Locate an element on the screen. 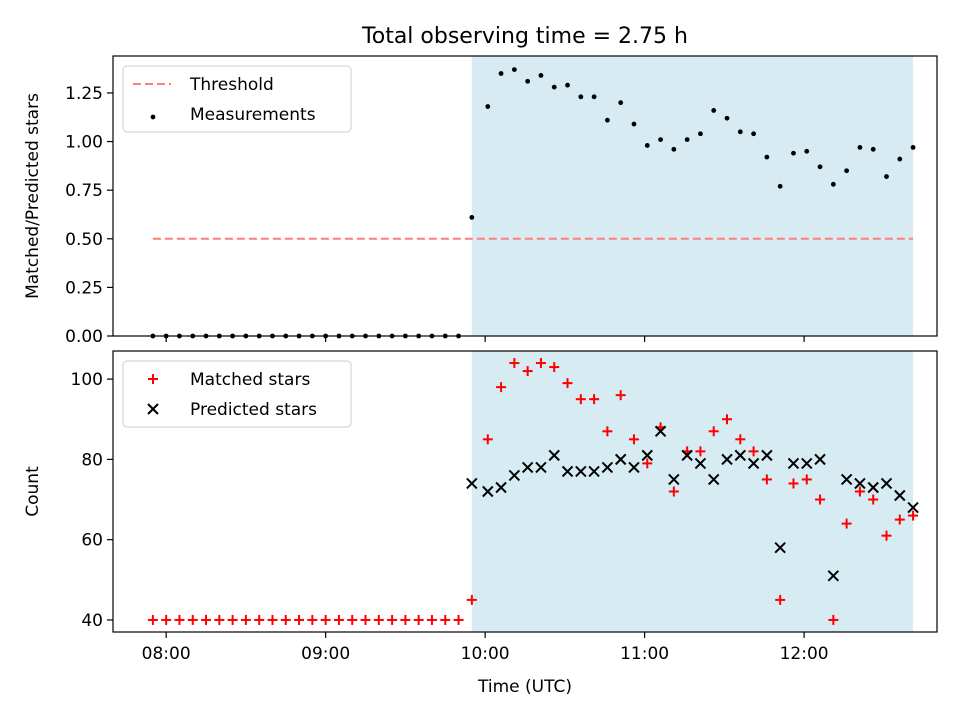 The width and height of the screenshot is (960, 720). legend-label: Measurements is located at coordinates (253, 115).